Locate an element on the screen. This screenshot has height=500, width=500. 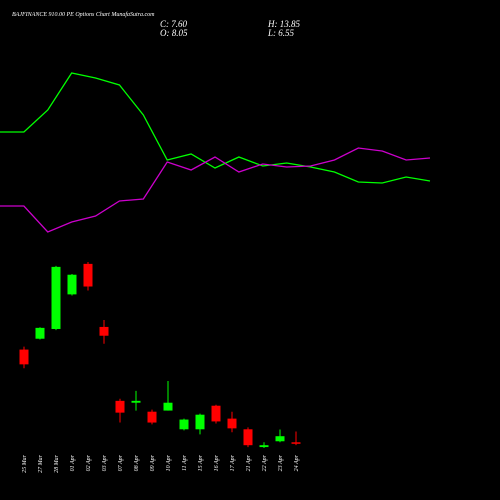
x-tick-label: 08 Apr is located at coordinates (137, 462).